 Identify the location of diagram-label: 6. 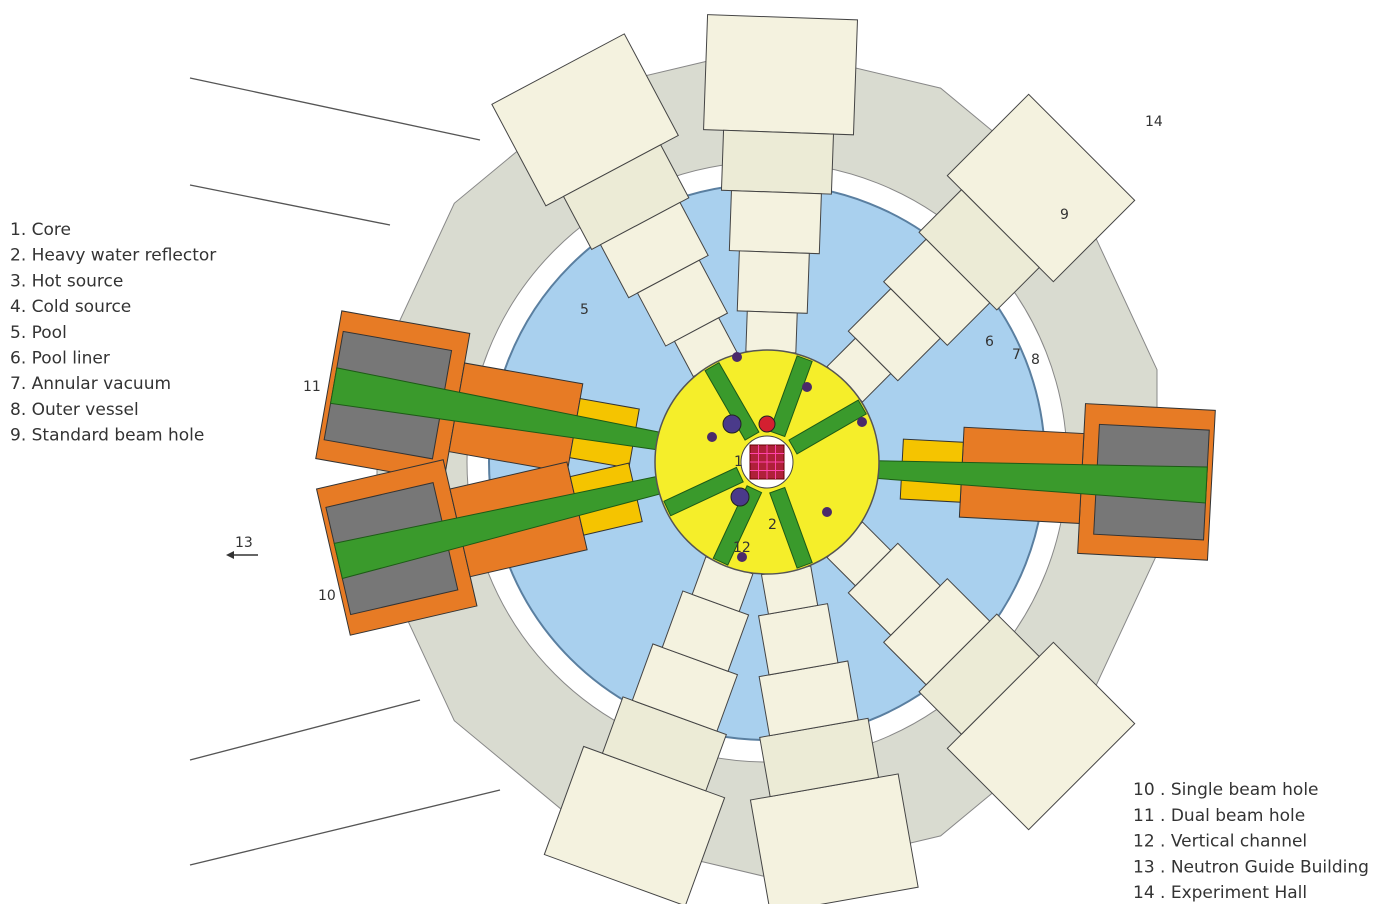
(989, 342).